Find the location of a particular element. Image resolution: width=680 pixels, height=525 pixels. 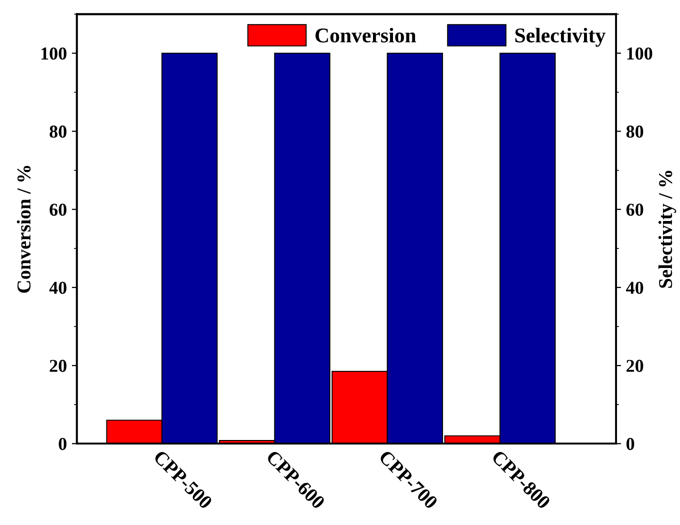

y-tick-label: 60 is located at coordinates (58, 210).